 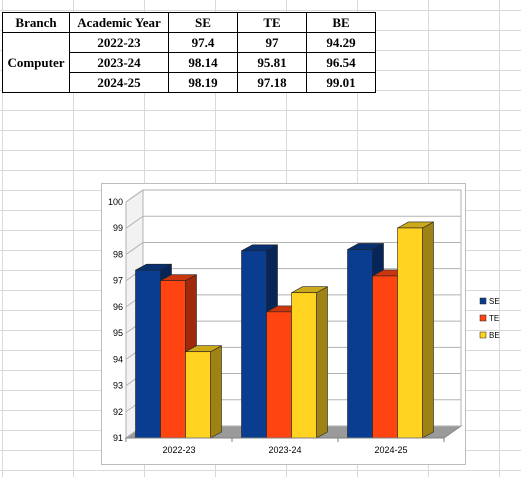 I want to click on table-row: 2024-25 98.19 97.18 99.01, so click(x=189, y=82).